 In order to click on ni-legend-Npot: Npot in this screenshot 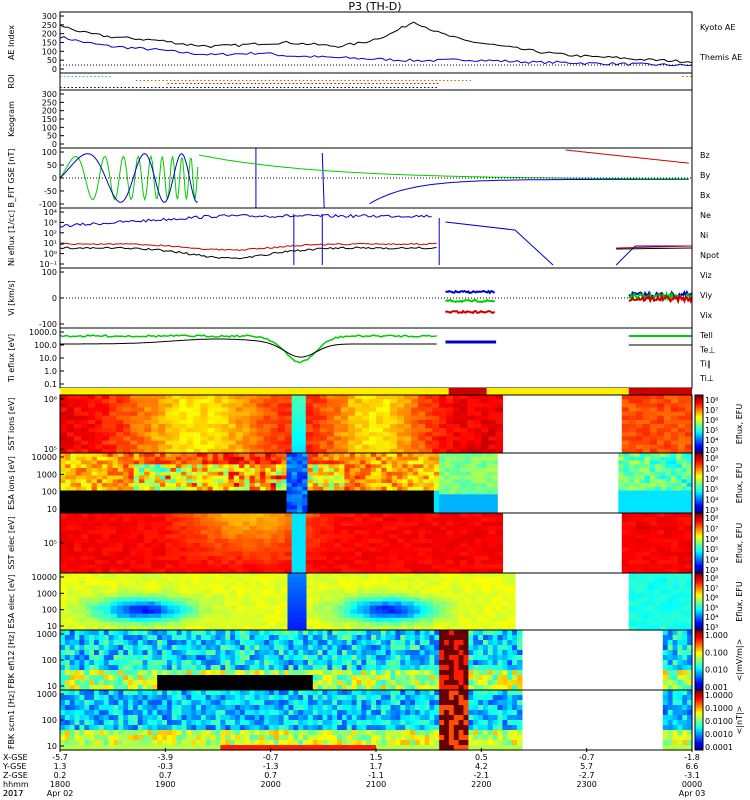, I will do `click(709, 255)`.